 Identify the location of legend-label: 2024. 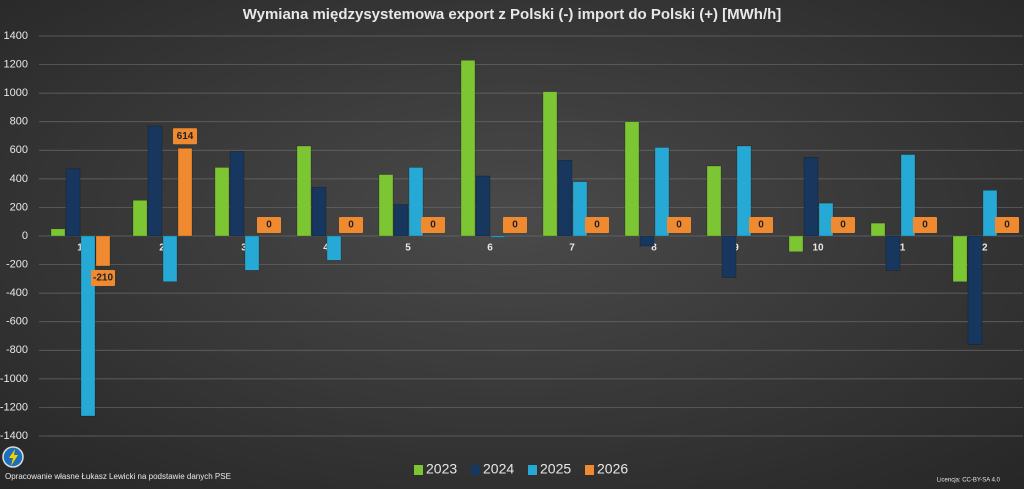
(498, 469).